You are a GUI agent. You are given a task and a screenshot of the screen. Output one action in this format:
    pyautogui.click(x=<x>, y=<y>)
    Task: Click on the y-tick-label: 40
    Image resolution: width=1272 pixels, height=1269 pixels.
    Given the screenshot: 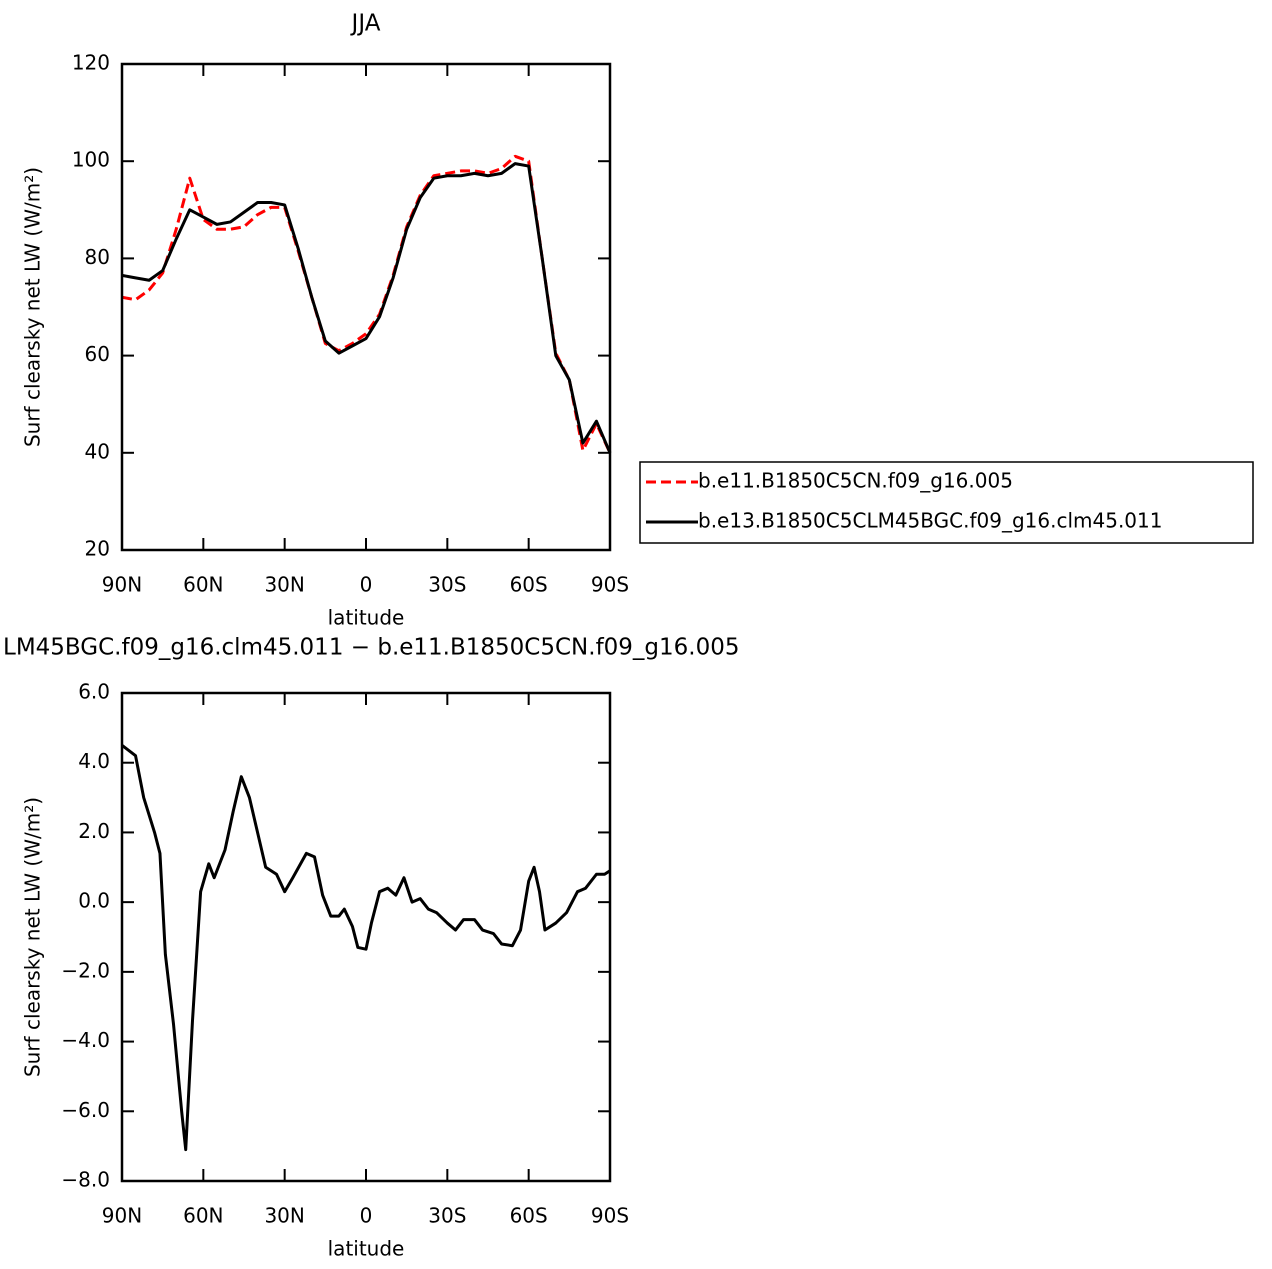 What is the action you would take?
    pyautogui.click(x=97, y=451)
    